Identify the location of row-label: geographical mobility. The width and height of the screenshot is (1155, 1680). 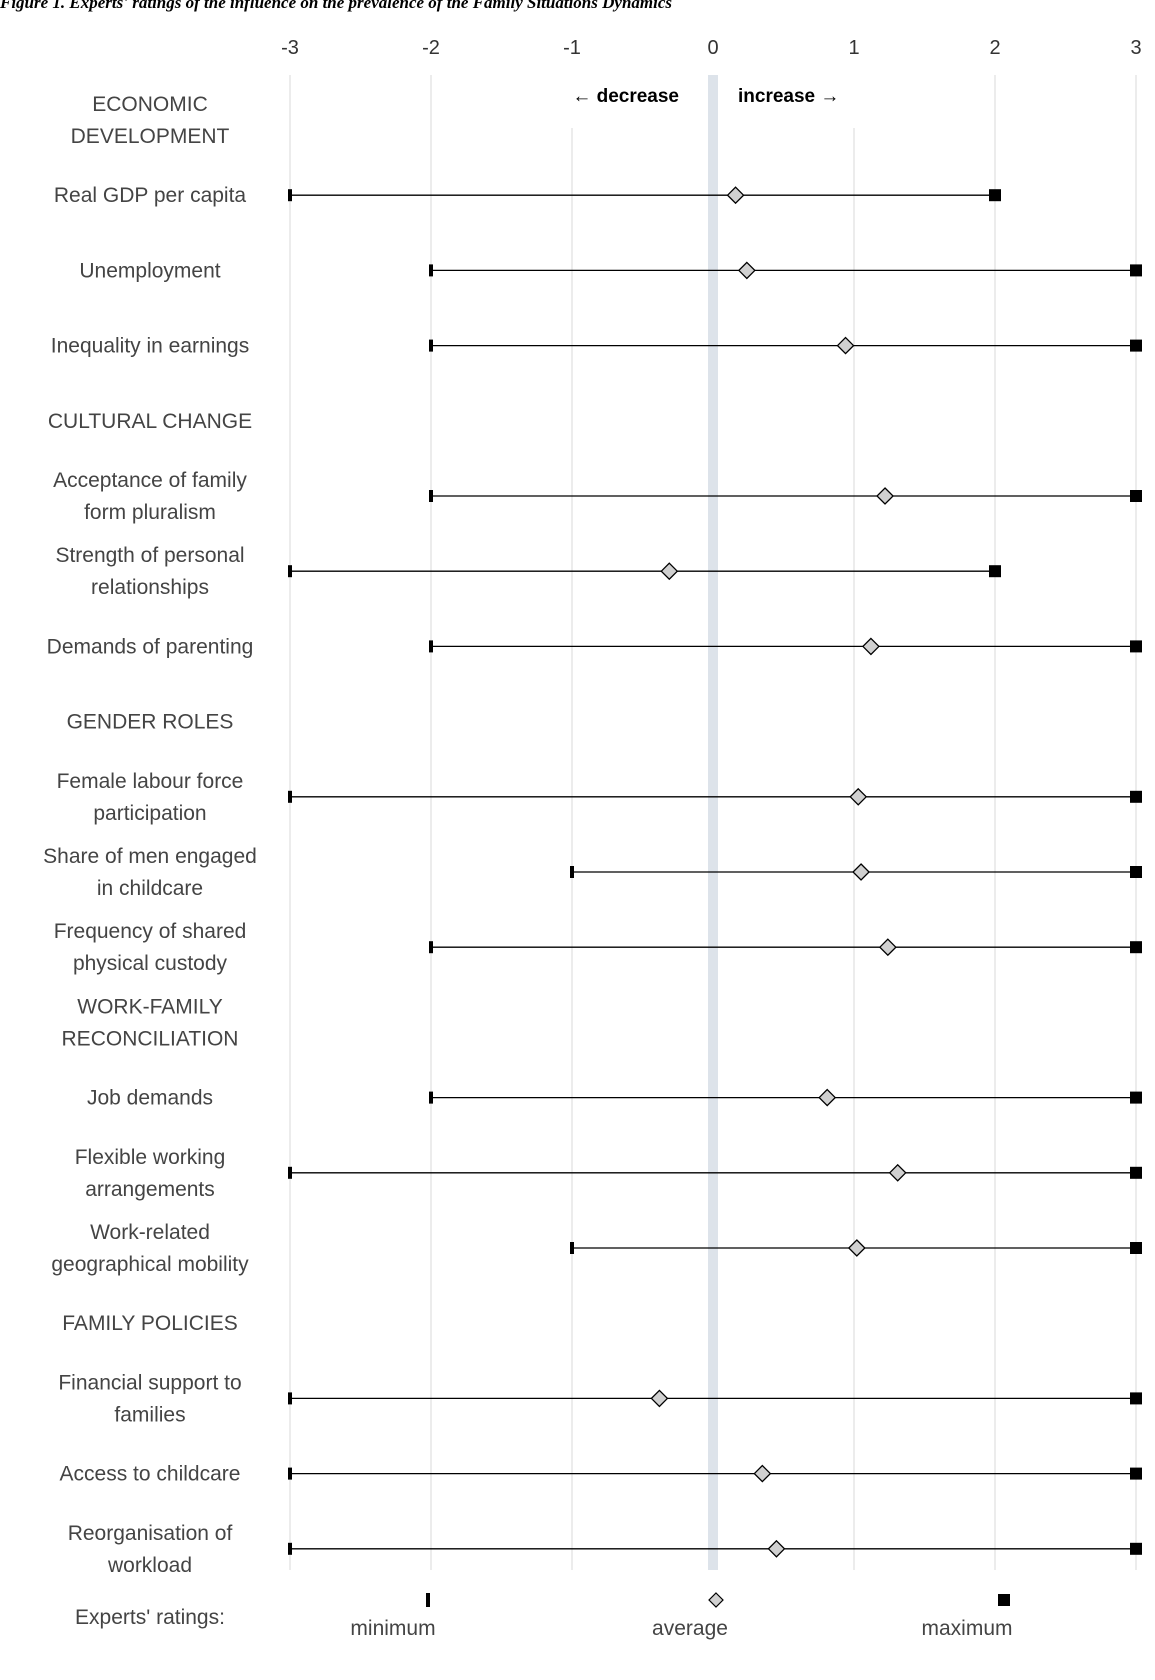
(150, 1264).